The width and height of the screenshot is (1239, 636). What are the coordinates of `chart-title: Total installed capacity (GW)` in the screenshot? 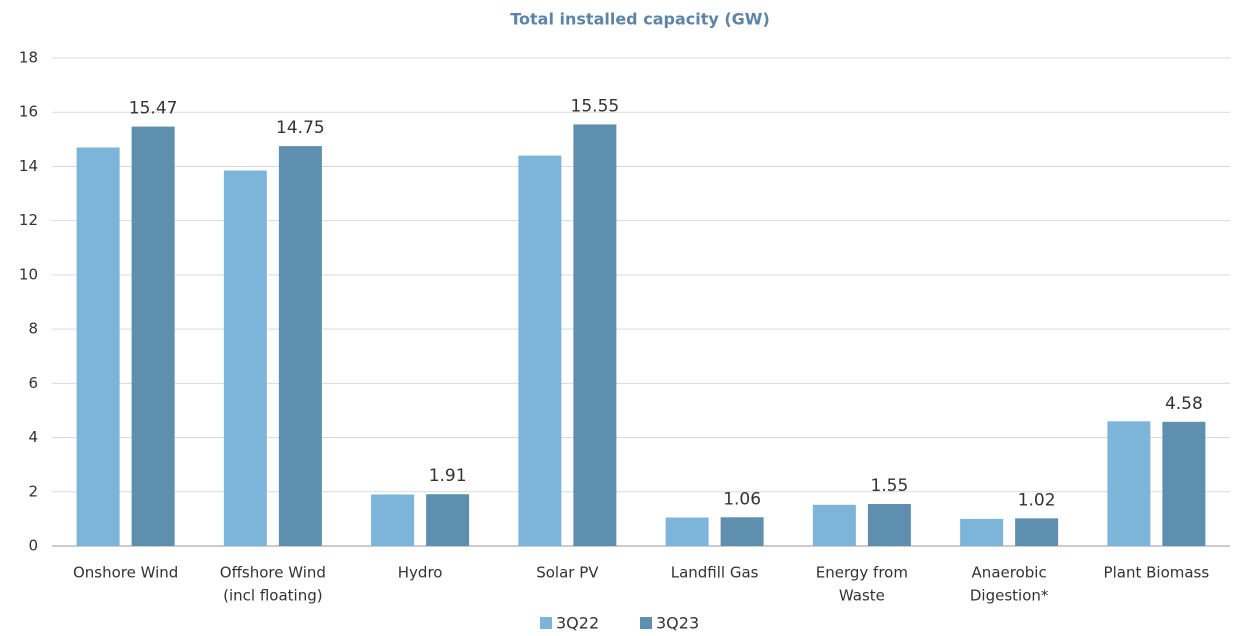 It's located at (640, 19).